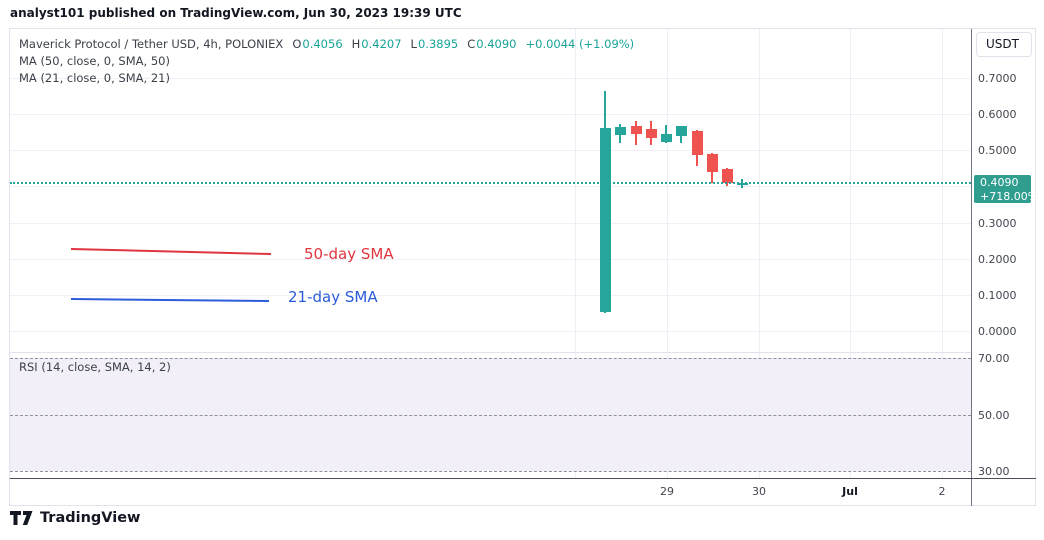 This screenshot has height=540, width=1044. What do you see at coordinates (997, 114) in the screenshot?
I see `price-tick-label: 0.6000` at bounding box center [997, 114].